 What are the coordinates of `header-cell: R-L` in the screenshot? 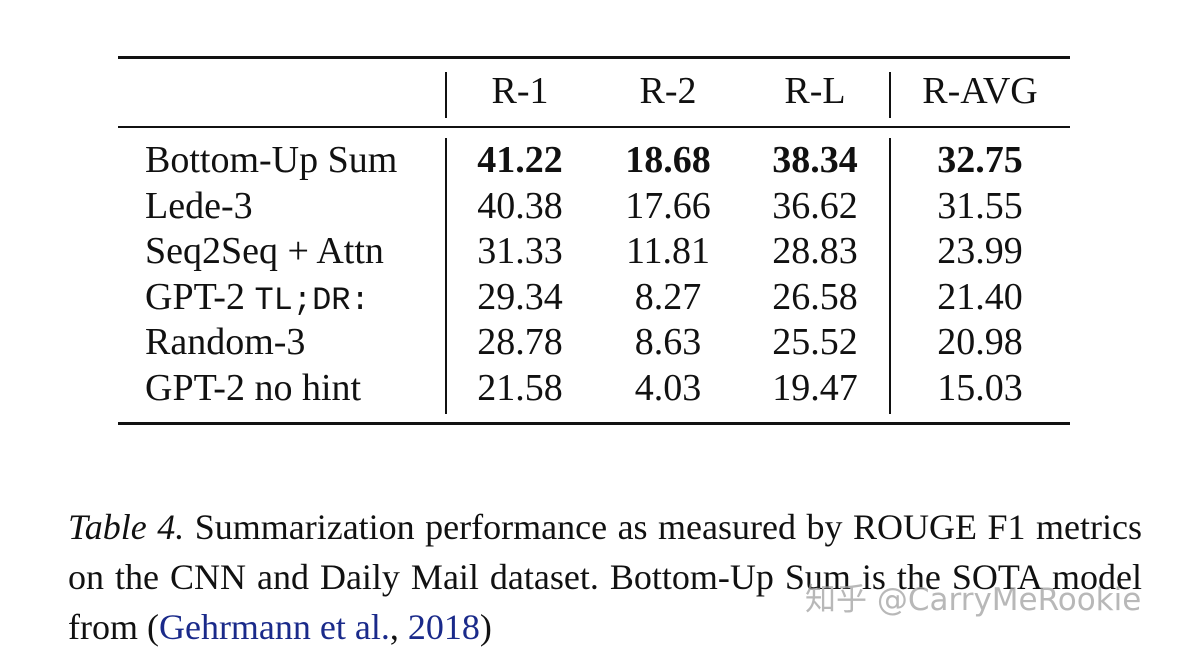 It's located at (815, 91).